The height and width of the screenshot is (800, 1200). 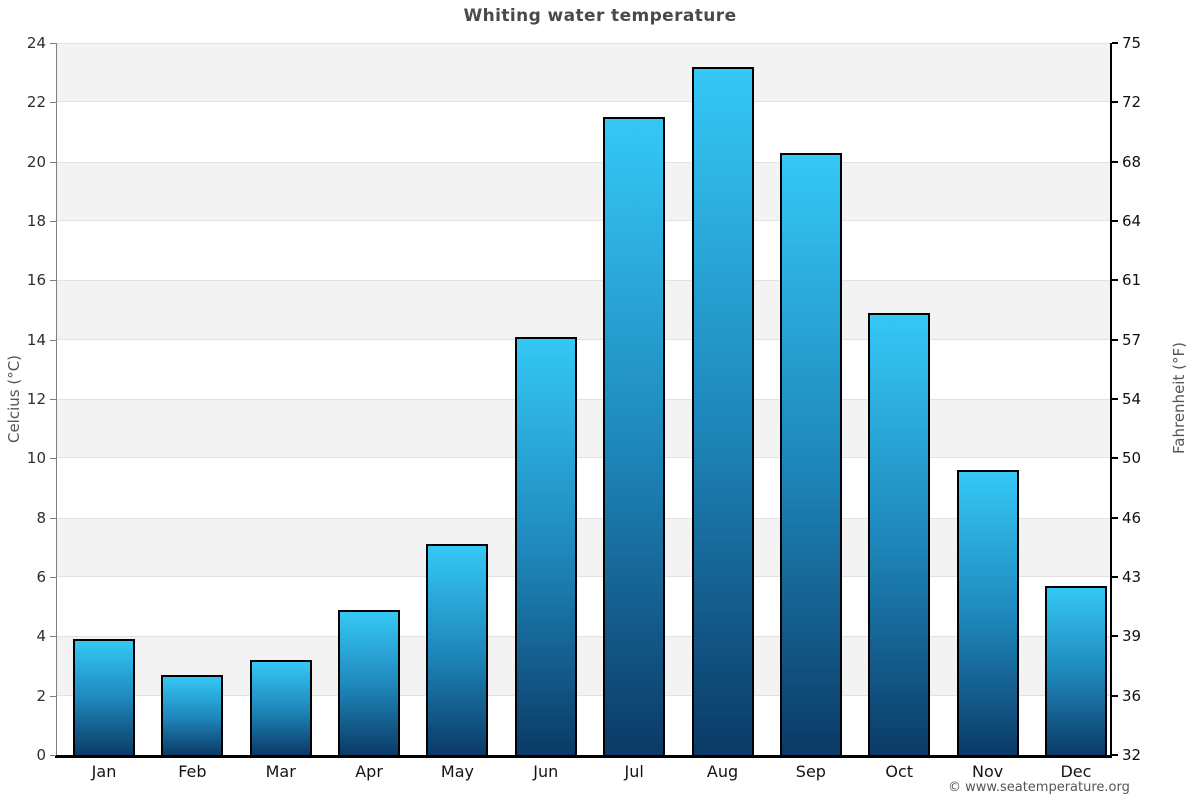 I want to click on bar-nov, so click(x=987, y=612).